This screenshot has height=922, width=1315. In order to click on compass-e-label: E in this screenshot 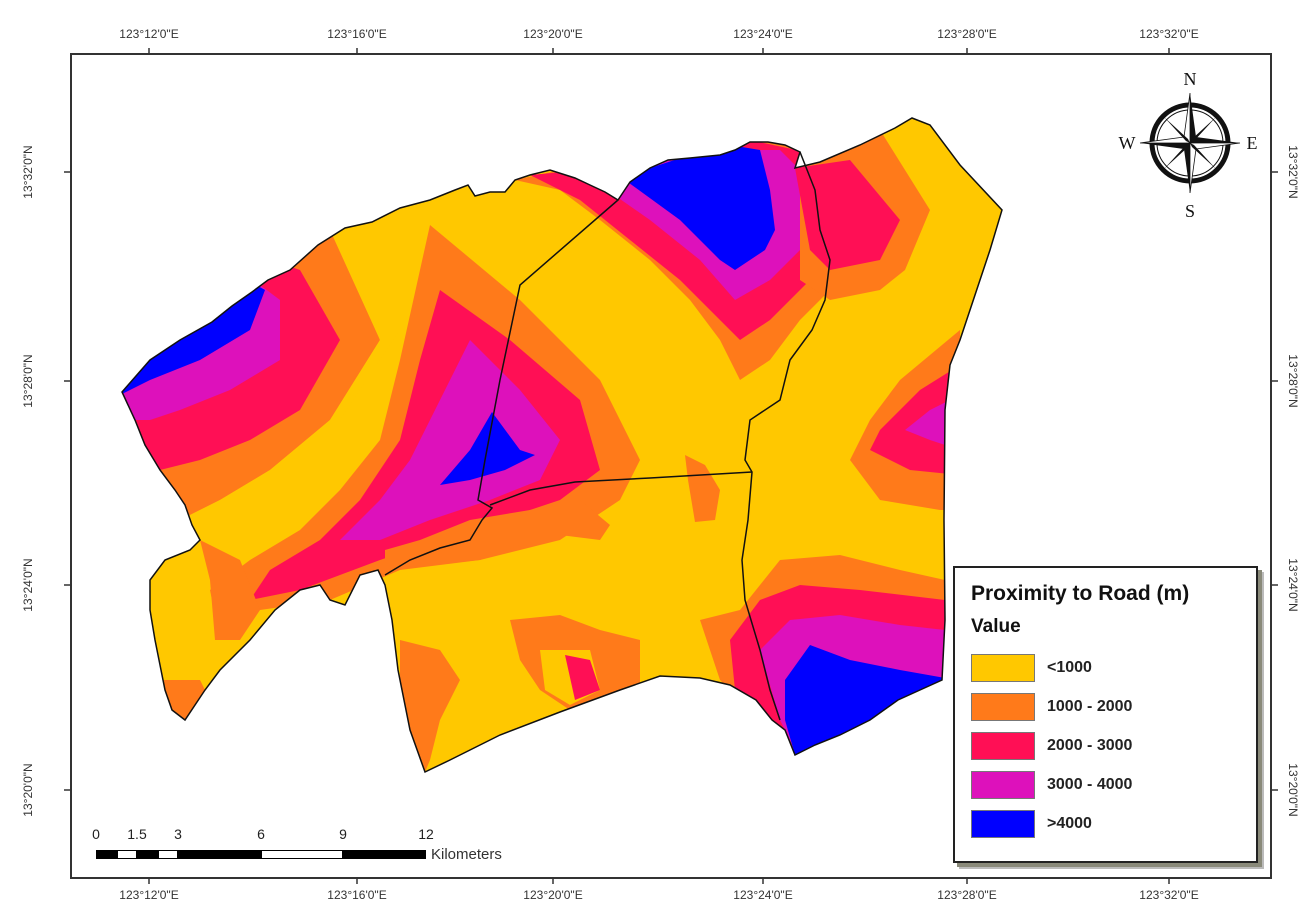, I will do `click(1252, 143)`.